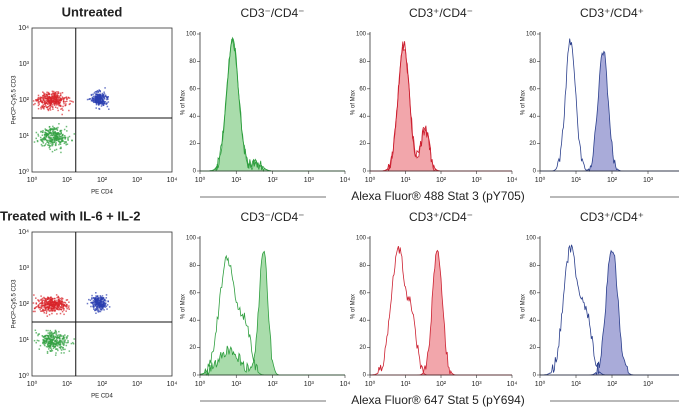  Describe the element at coordinates (195, 172) in the screenshot. I see `y-tick-label: 0` at that location.